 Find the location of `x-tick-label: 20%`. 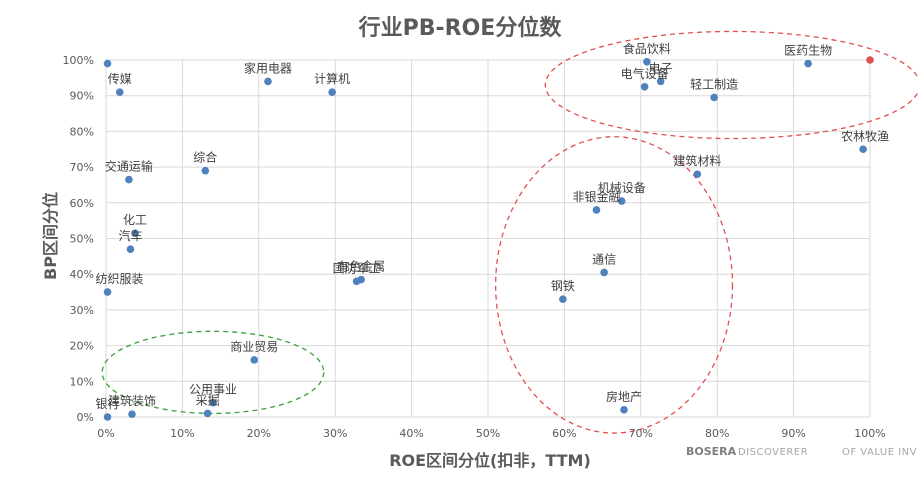

x-tick-label: 20% is located at coordinates (259, 433).